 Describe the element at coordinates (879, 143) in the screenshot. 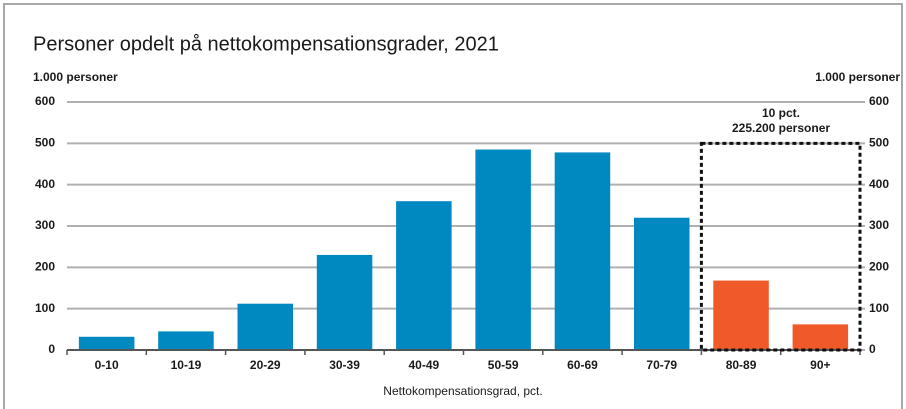

I see `y2-tick-label: 500` at that location.